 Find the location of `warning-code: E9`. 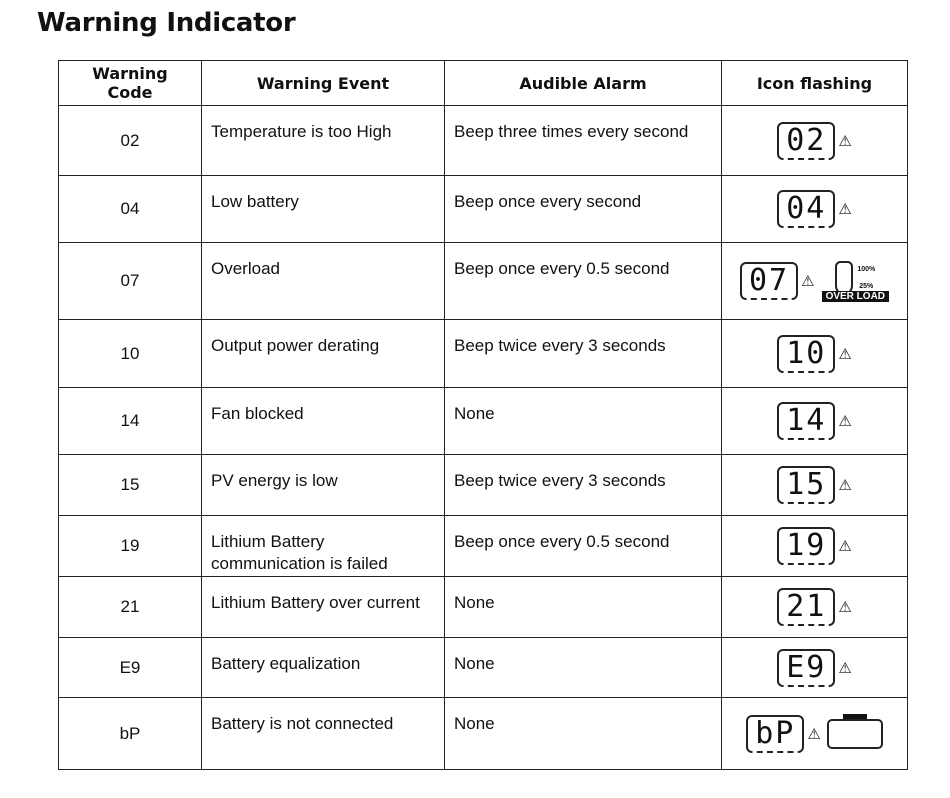

warning-code: E9 is located at coordinates (130, 667).